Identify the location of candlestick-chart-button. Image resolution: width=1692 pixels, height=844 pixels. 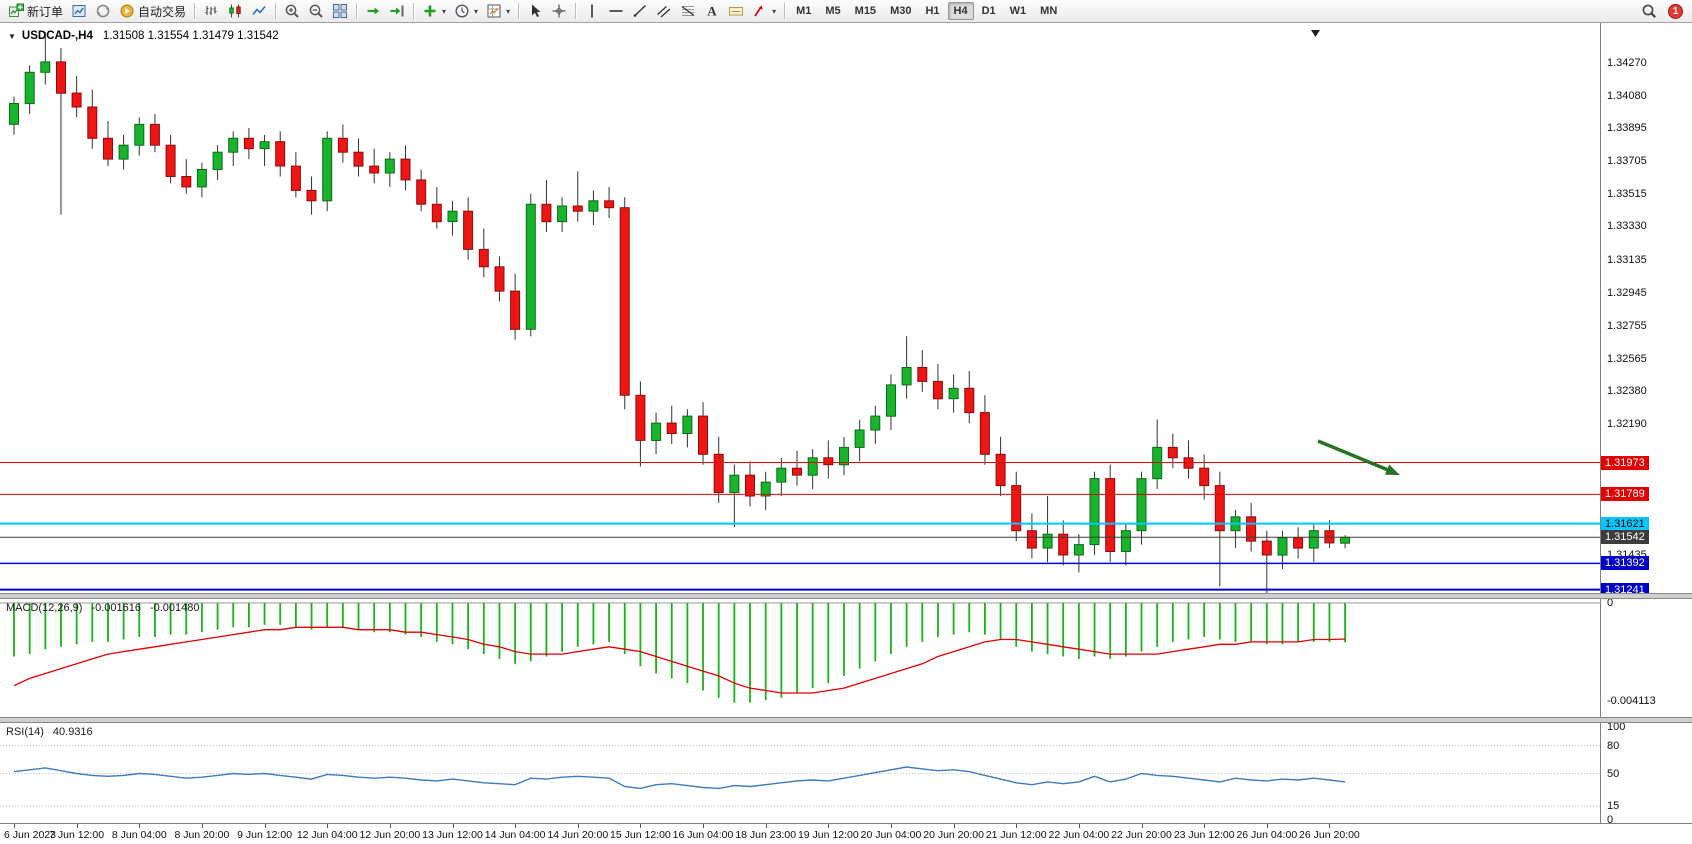
(235, 11).